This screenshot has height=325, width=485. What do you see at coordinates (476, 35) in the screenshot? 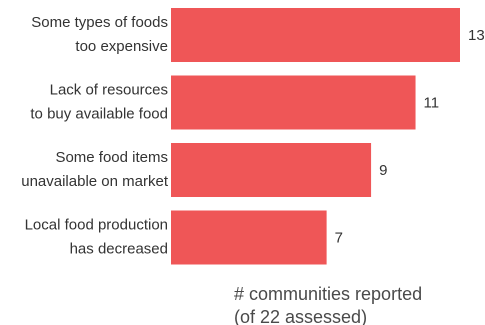
I see `value-label-0: 13` at bounding box center [476, 35].